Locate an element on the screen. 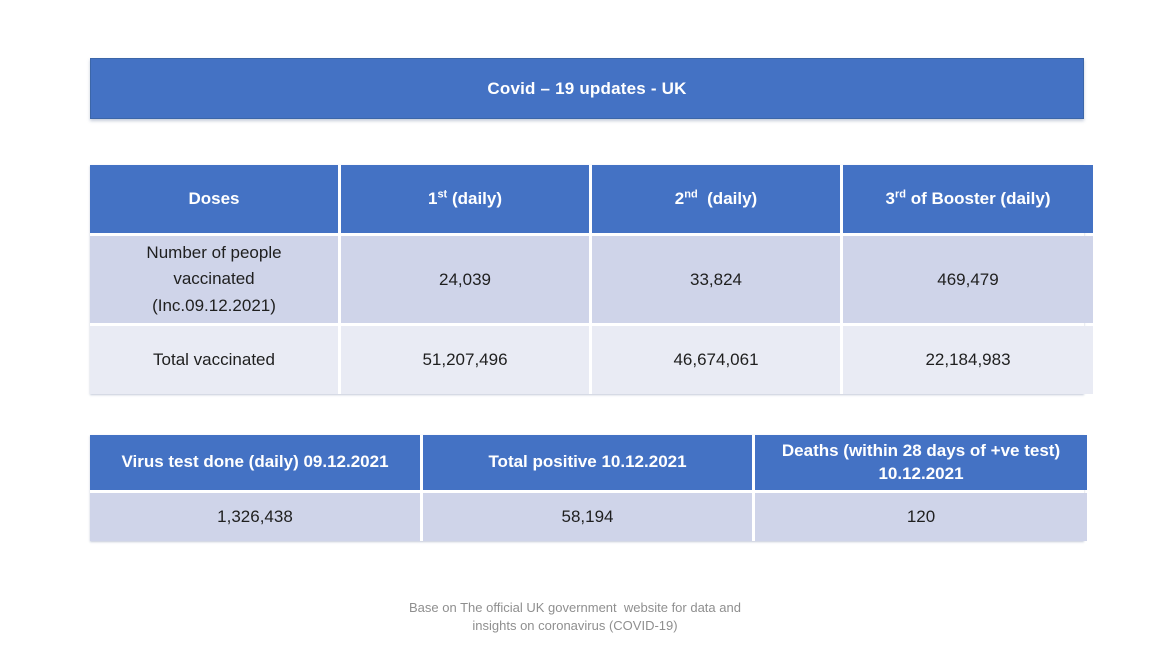 This screenshot has height=647, width=1150. vaccination-header-booster: 3rd of Booster (daily) is located at coordinates (968, 199).